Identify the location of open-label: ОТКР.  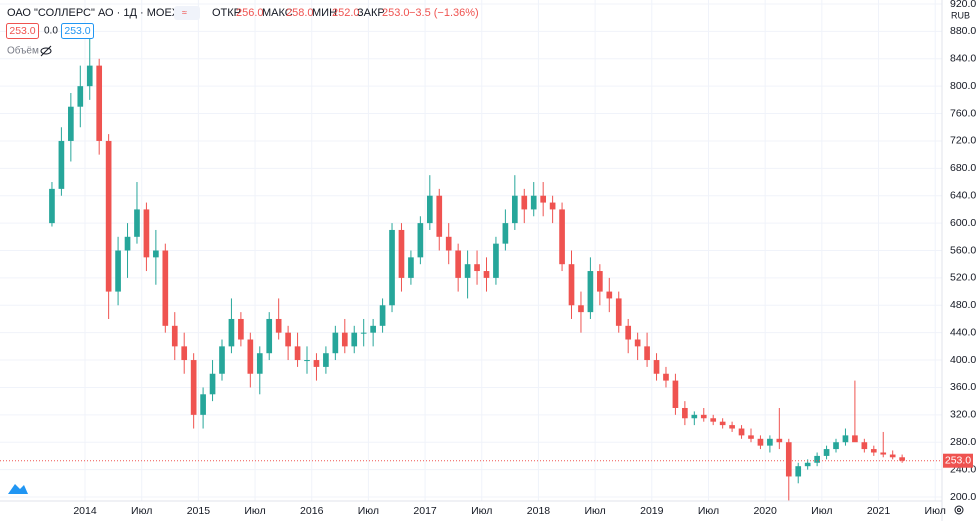
(226, 13).